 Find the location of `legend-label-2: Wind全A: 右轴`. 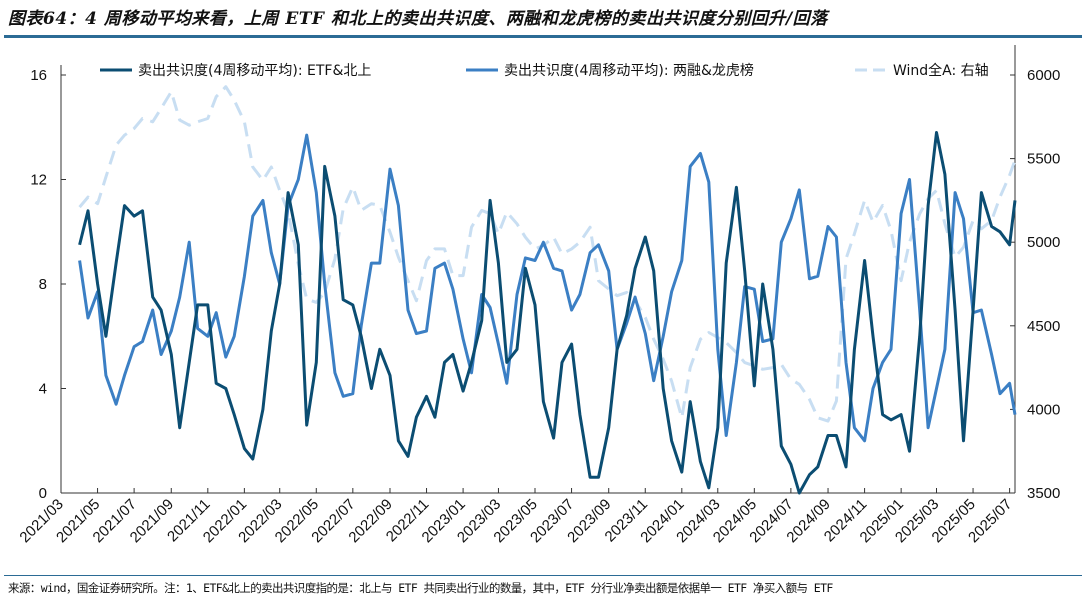

legend-label-2: Wind全A: 右轴 is located at coordinates (941, 70).